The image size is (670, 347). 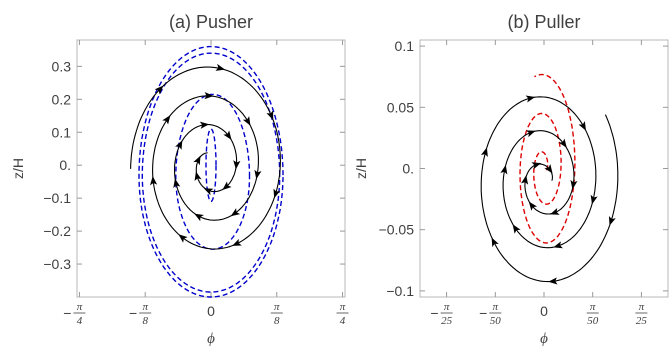 I want to click on y-tick-label: −0.2, so click(x=57, y=231).